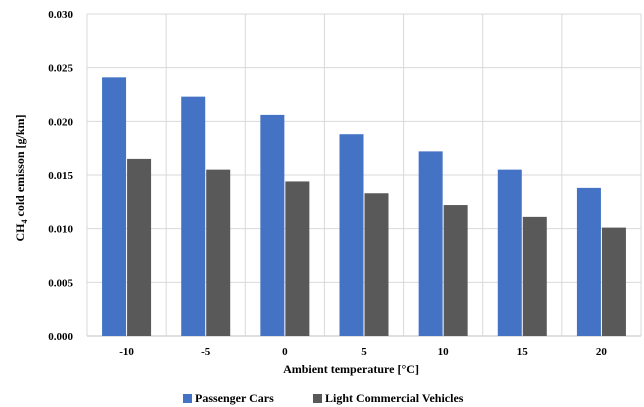  What do you see at coordinates (234, 398) in the screenshot?
I see `legend-label-passenger-cars: Passenger Cars` at bounding box center [234, 398].